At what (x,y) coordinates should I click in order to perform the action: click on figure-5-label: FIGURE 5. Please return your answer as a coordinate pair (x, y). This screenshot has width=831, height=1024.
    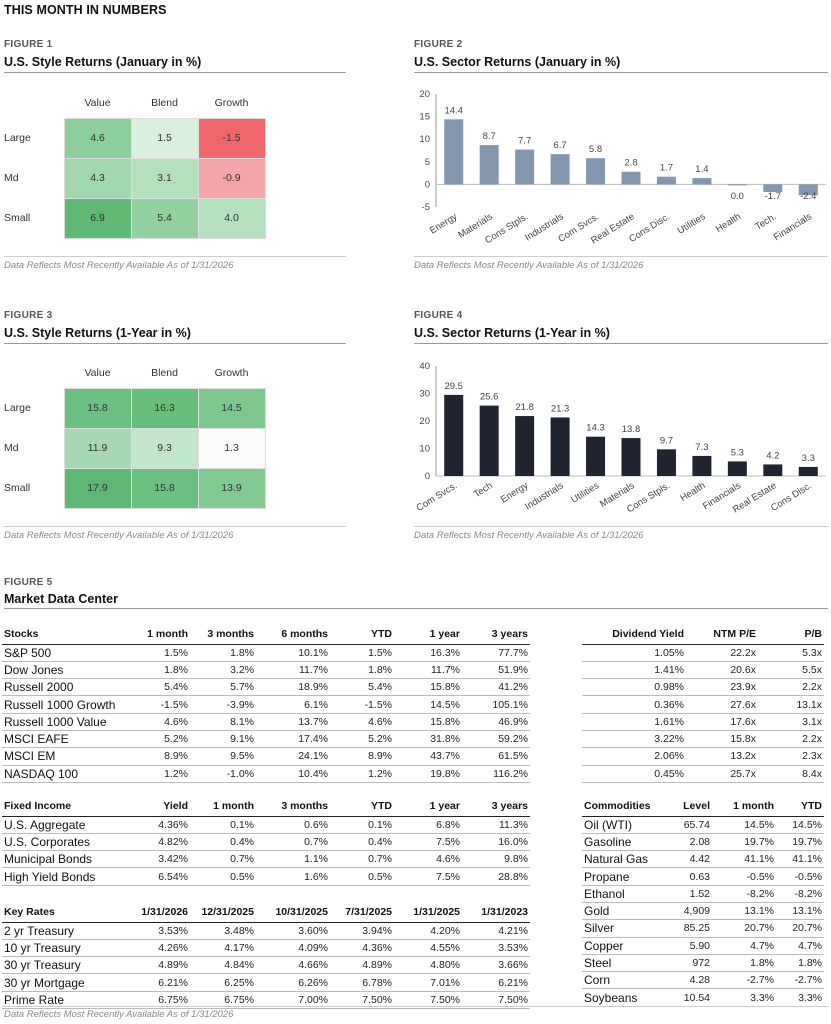
    Looking at the image, I should click on (28, 582).